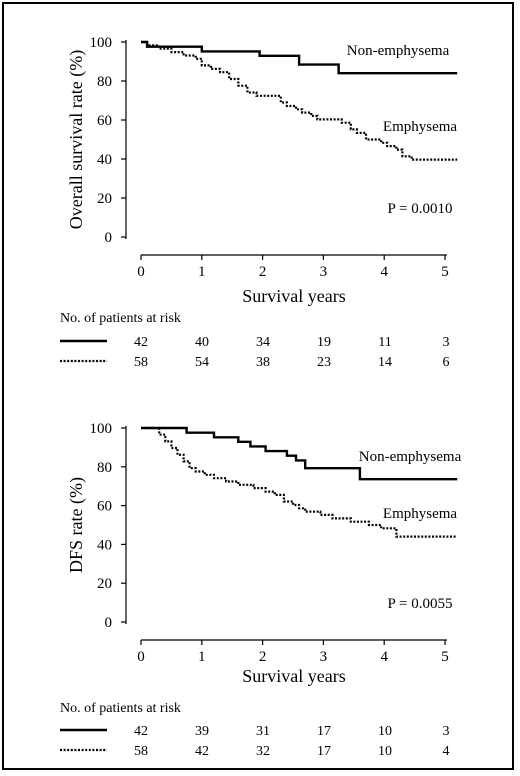 The image size is (520, 776). I want to click on risk-count: 6, so click(446, 362).